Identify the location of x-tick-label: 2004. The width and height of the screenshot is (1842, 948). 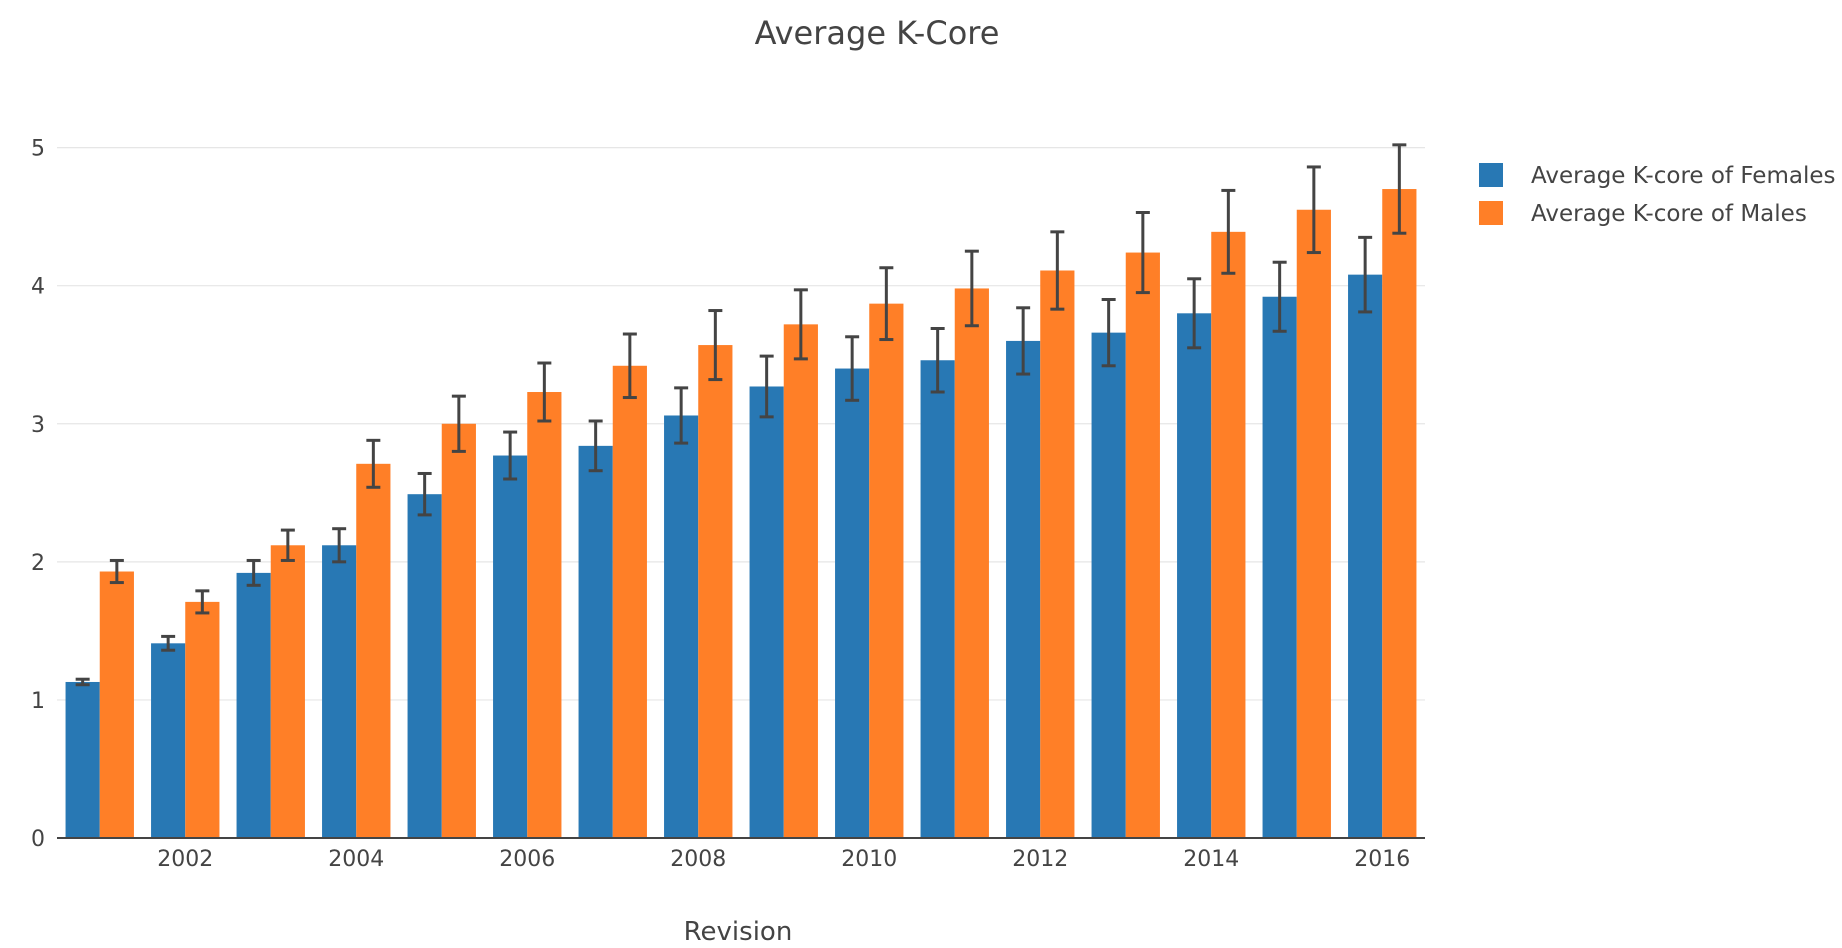
(356, 859).